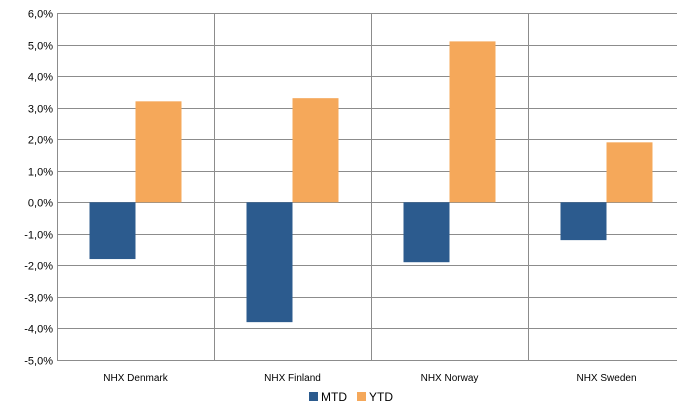  I want to click on bar-mtd-nhx-sweden, so click(583, 221).